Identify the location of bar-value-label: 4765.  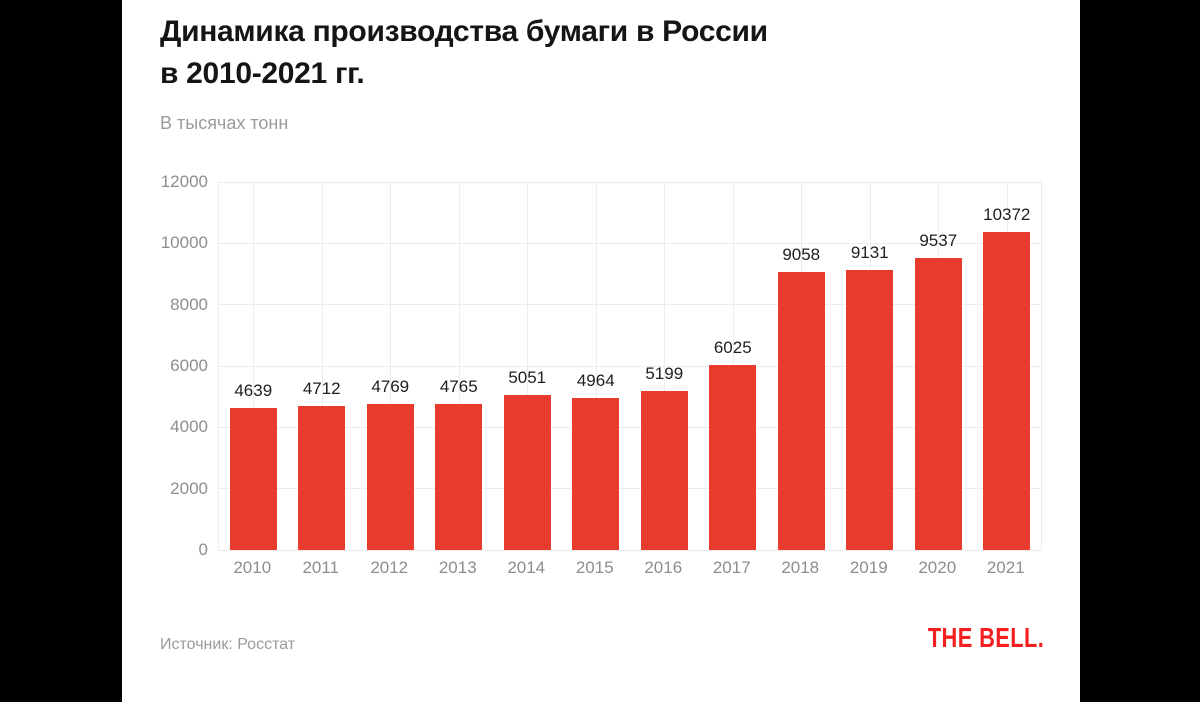
(458, 386).